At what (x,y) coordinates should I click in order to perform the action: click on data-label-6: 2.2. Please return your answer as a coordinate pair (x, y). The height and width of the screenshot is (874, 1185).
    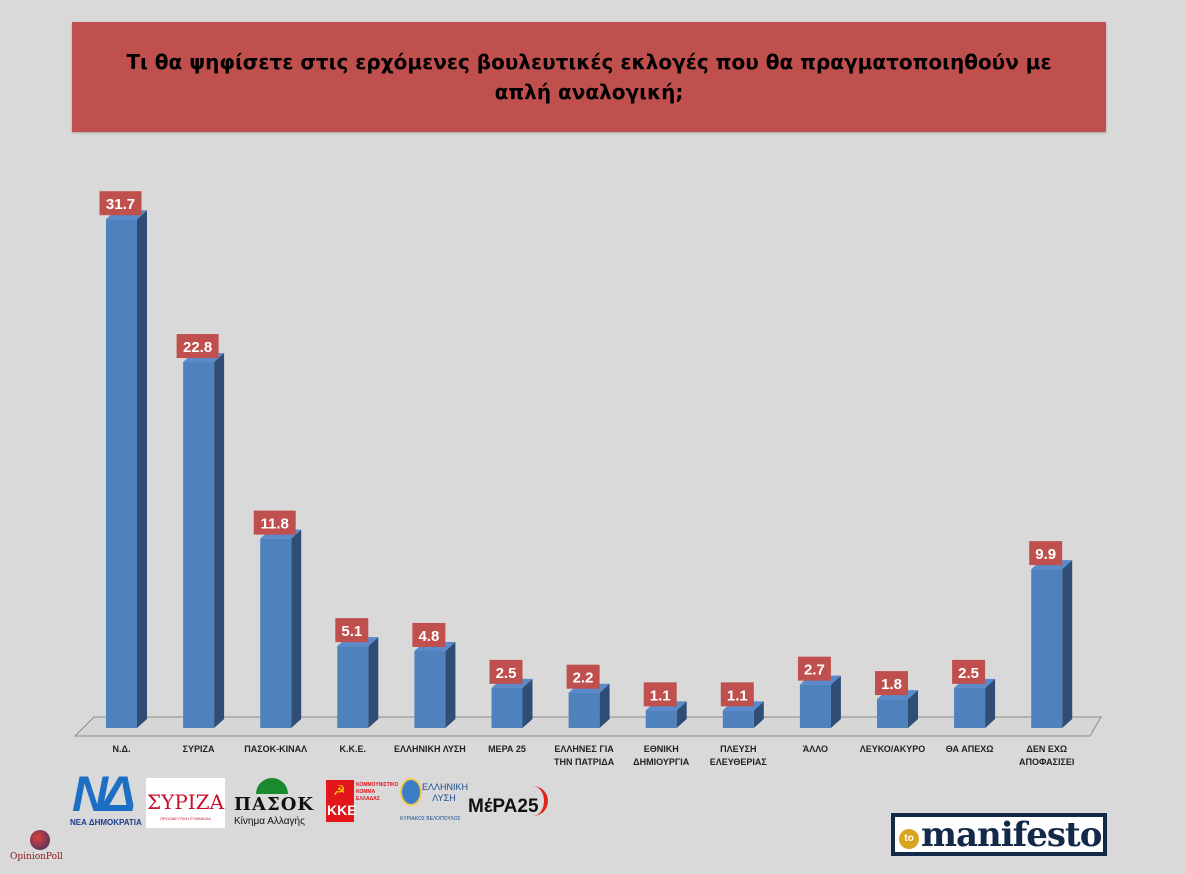
    Looking at the image, I should click on (583, 678).